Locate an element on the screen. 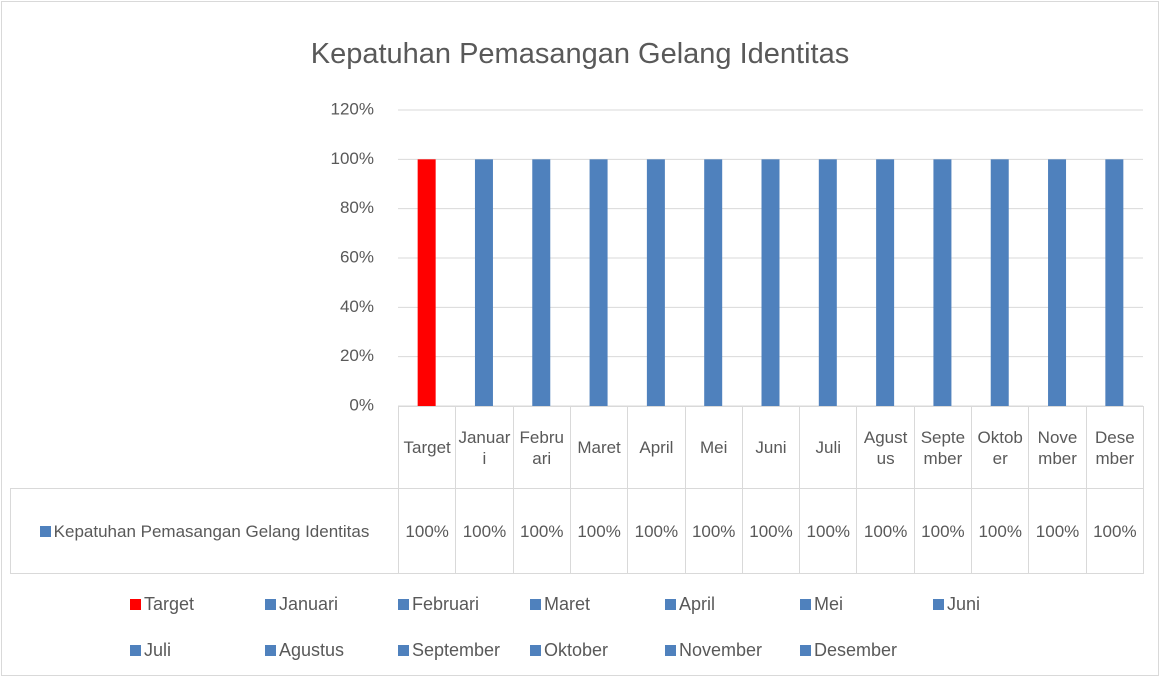 This screenshot has height=677, width=1160. x-tick-label: Juli is located at coordinates (828, 447).